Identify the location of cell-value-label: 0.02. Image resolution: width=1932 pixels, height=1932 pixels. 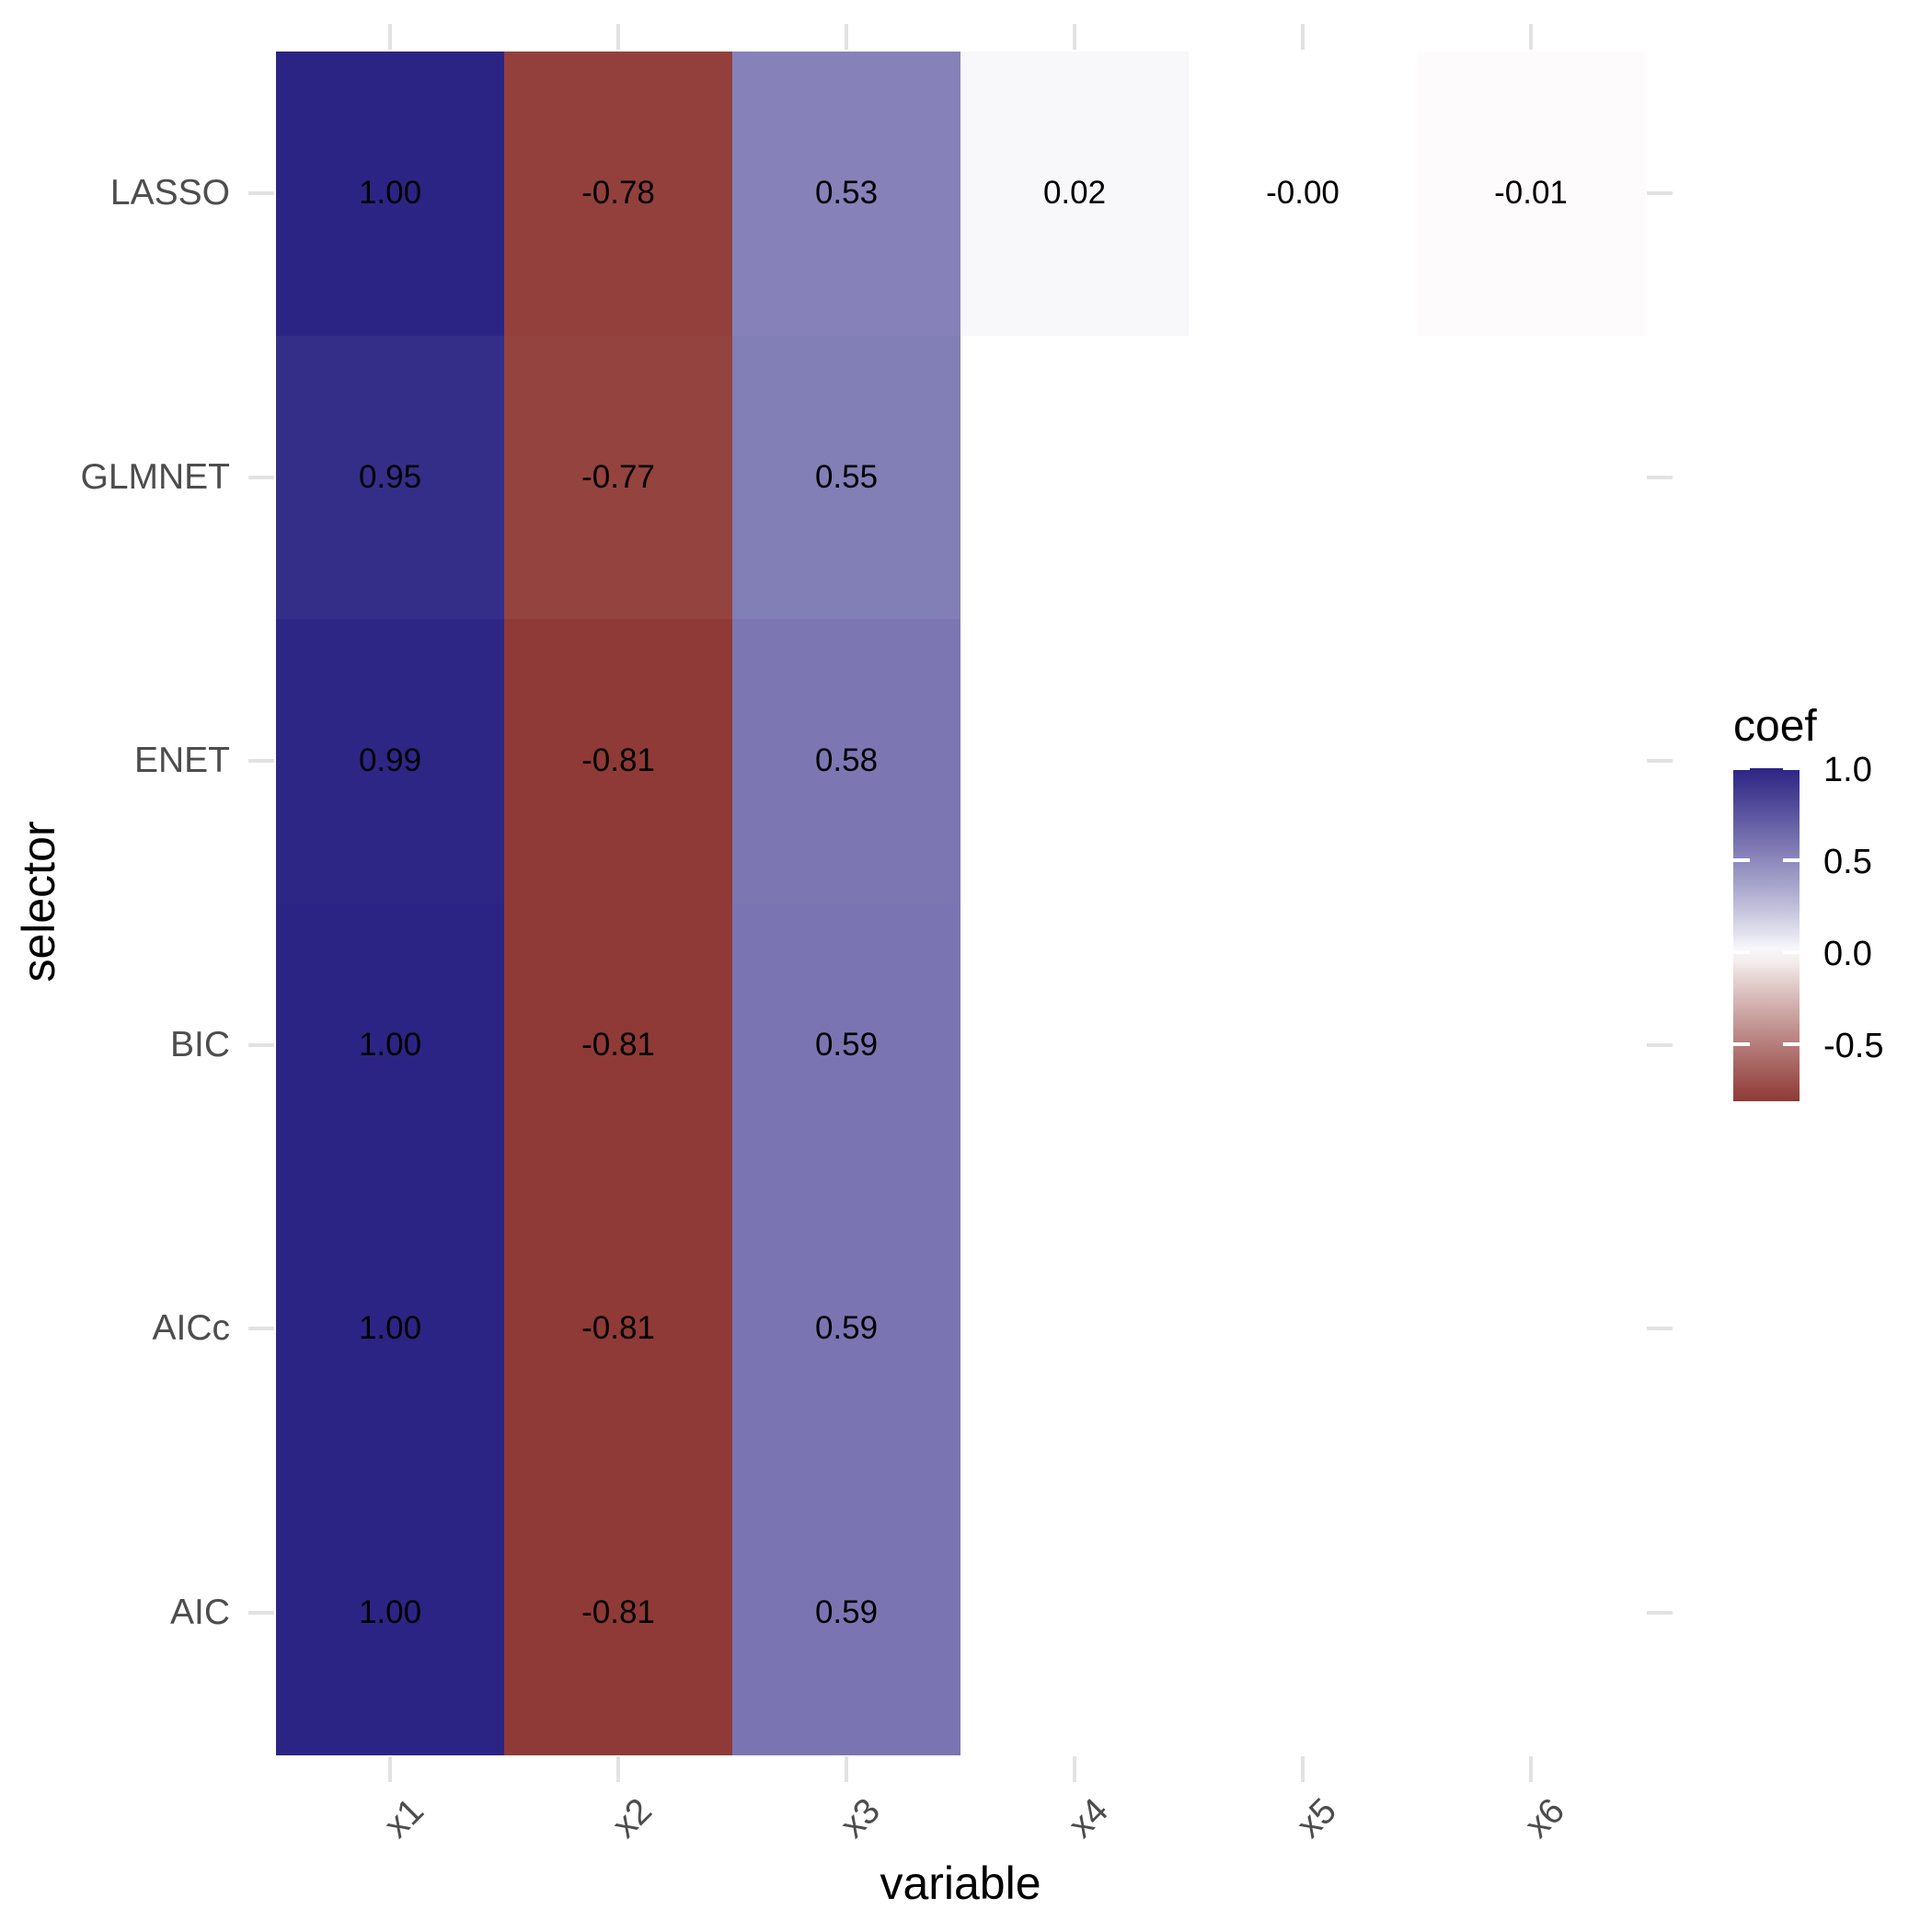
(1074, 193).